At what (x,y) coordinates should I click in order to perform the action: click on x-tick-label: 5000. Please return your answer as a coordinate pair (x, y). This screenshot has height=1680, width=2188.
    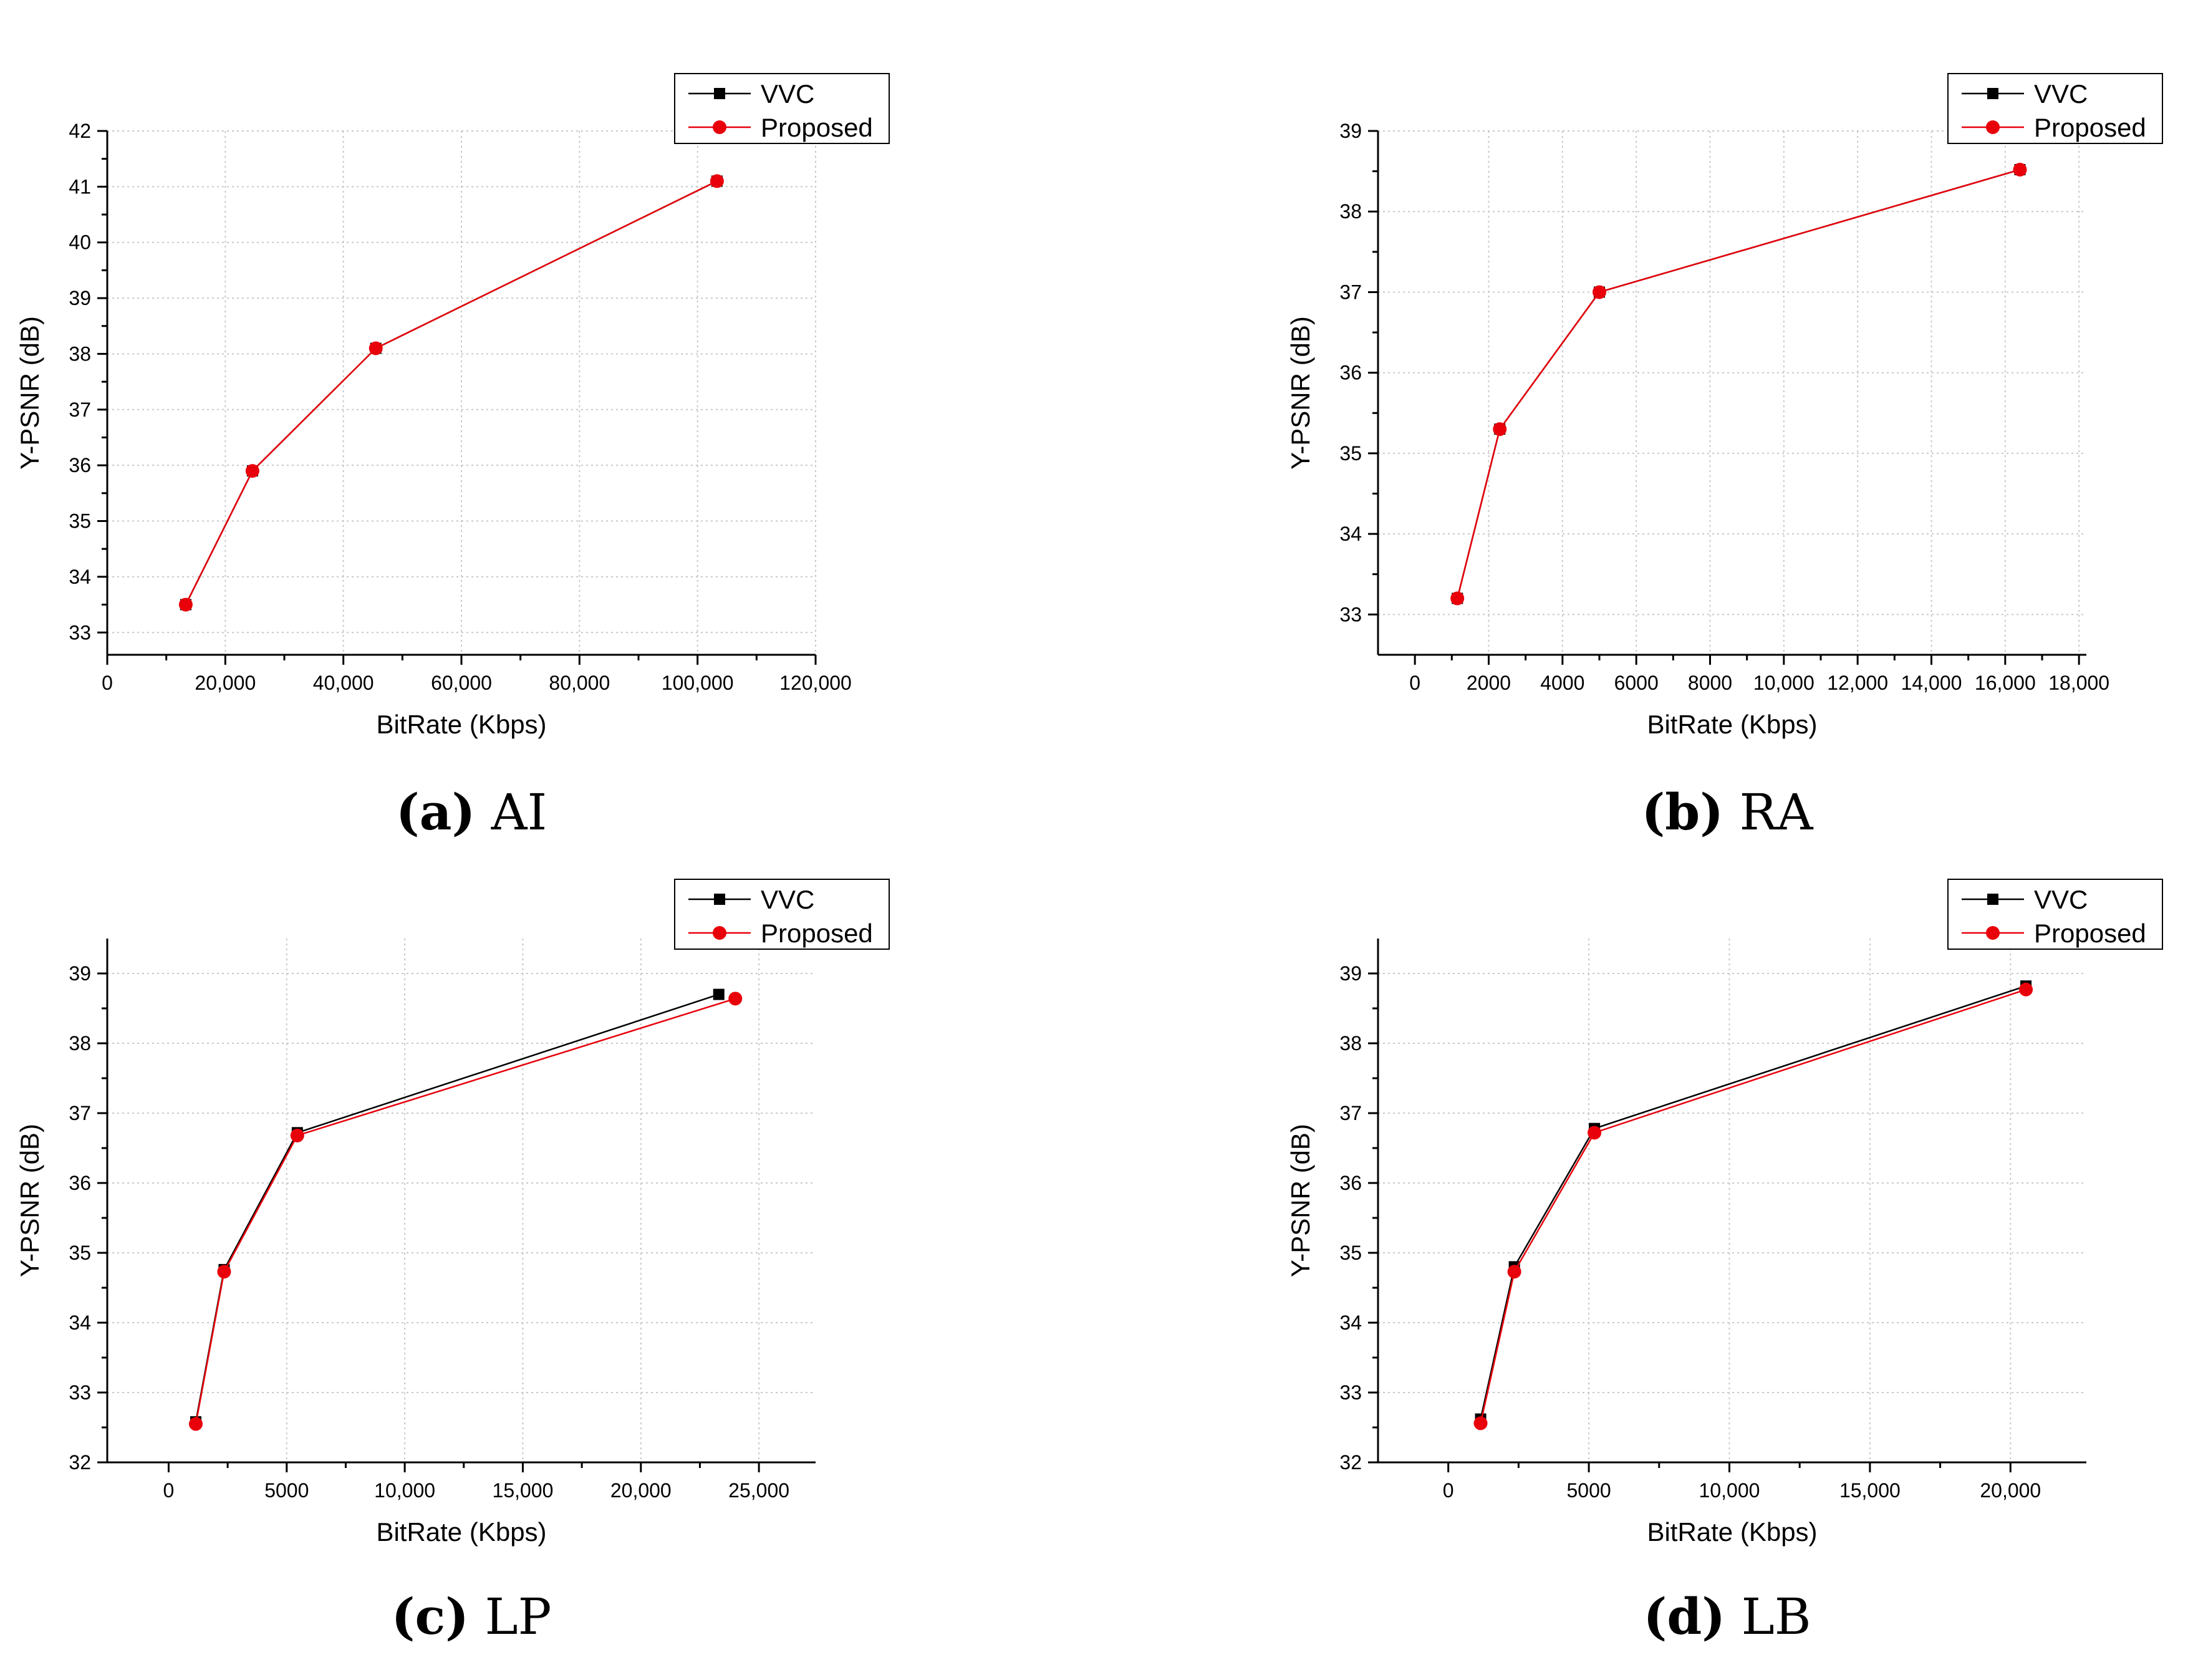
    Looking at the image, I should click on (287, 1490).